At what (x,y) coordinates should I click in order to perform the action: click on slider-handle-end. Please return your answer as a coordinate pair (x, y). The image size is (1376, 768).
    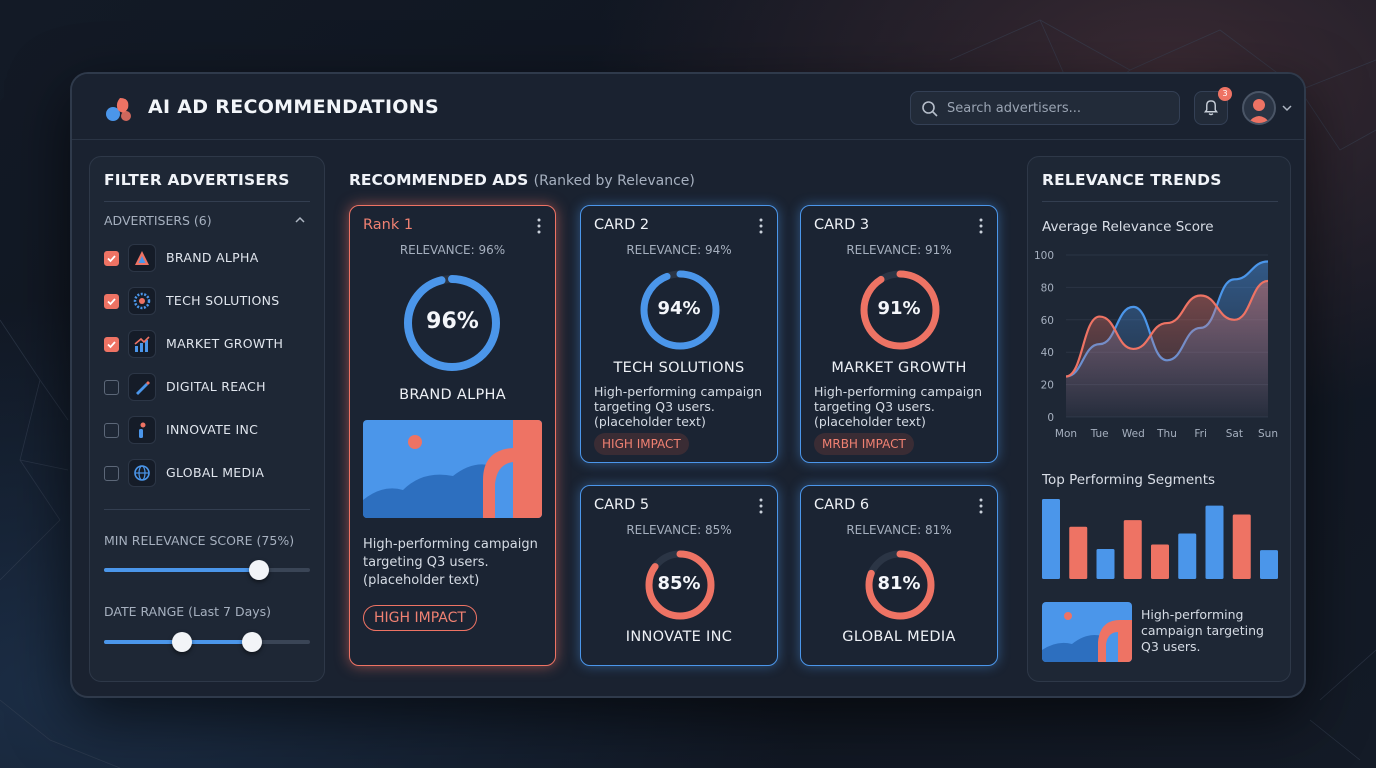
    Looking at the image, I should click on (252, 642).